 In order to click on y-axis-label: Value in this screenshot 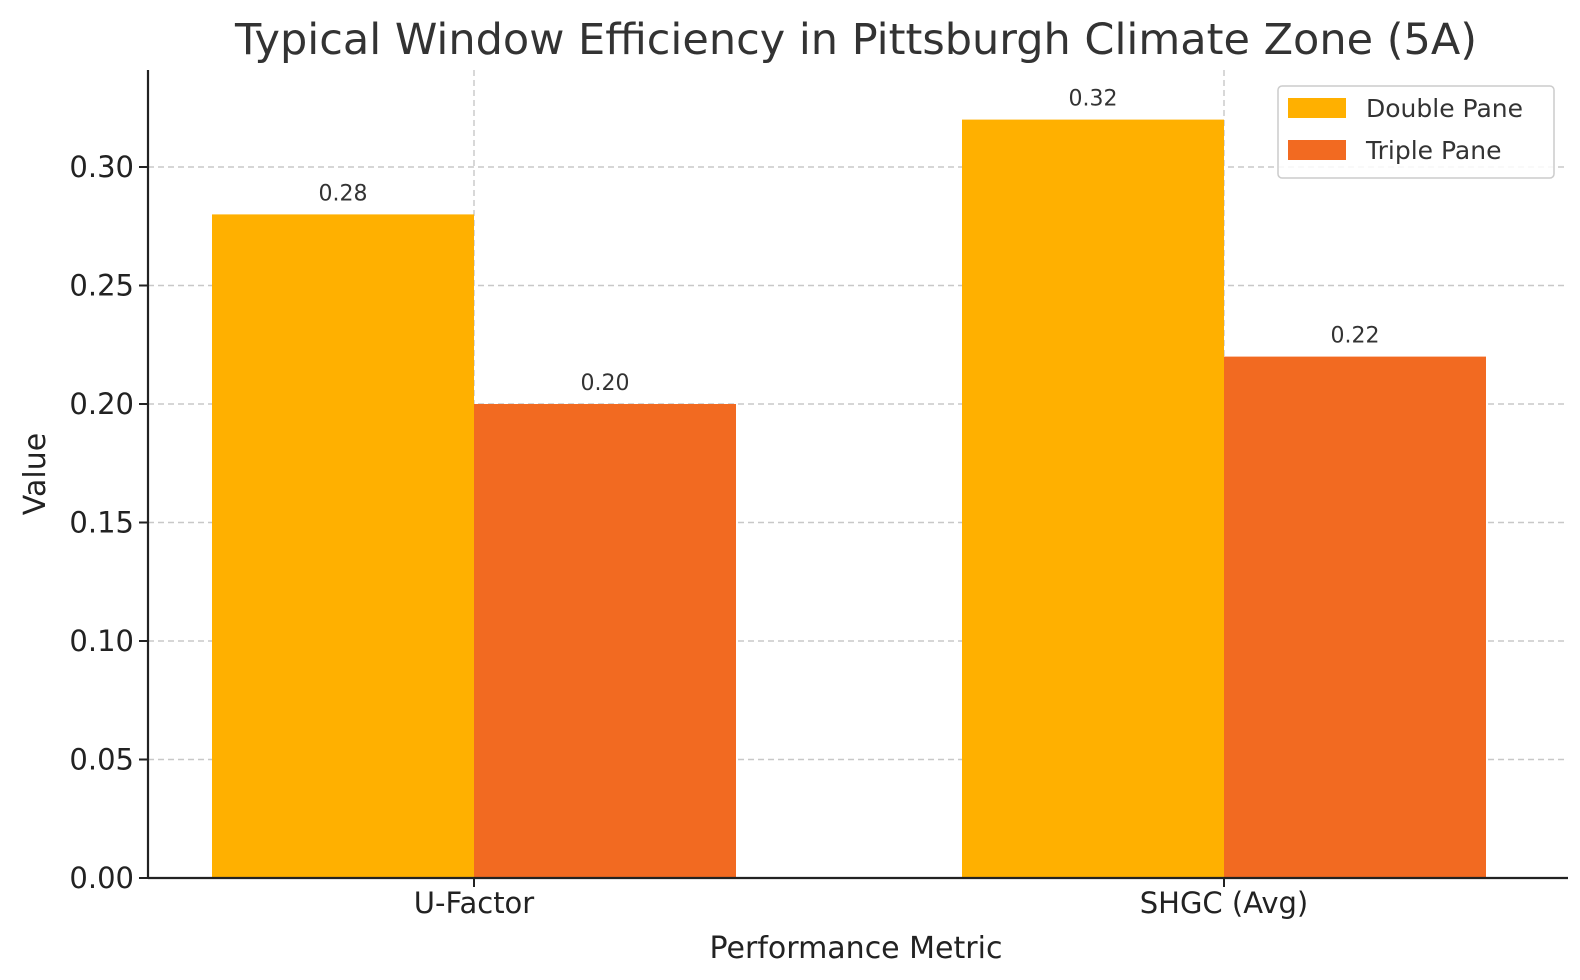, I will do `click(35, 474)`.